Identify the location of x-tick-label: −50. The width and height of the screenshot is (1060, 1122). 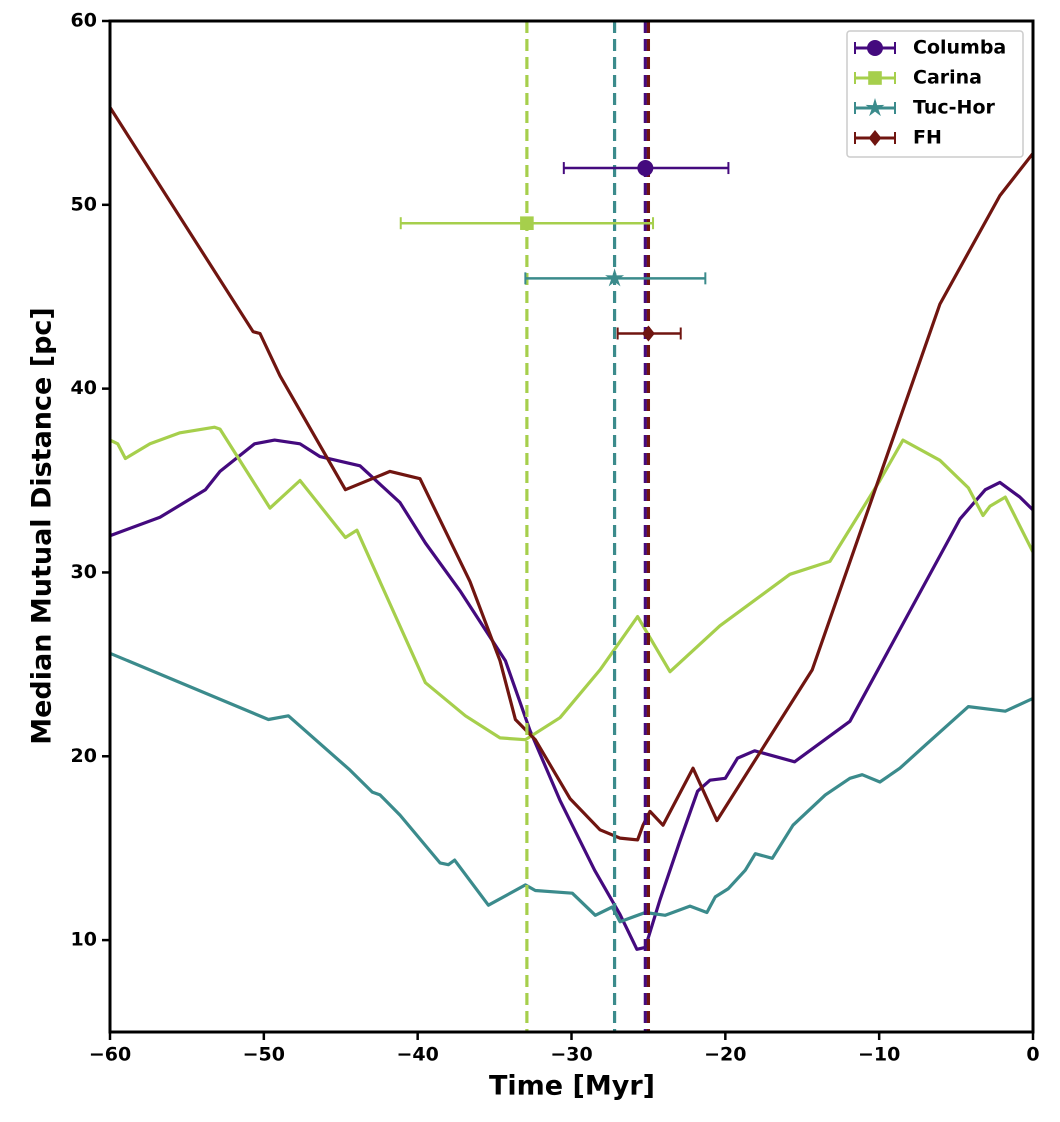
(264, 1055).